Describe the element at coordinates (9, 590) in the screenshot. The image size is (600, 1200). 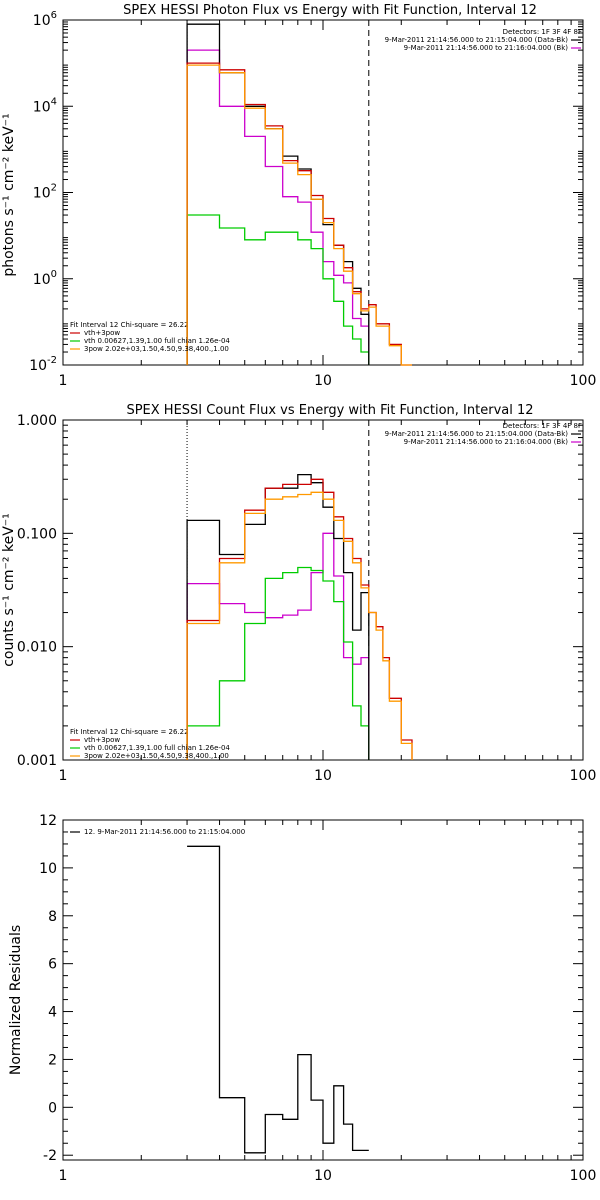
I see `panel2-ylabel: counts s⁻¹ cm⁻² keV⁻¹` at that location.